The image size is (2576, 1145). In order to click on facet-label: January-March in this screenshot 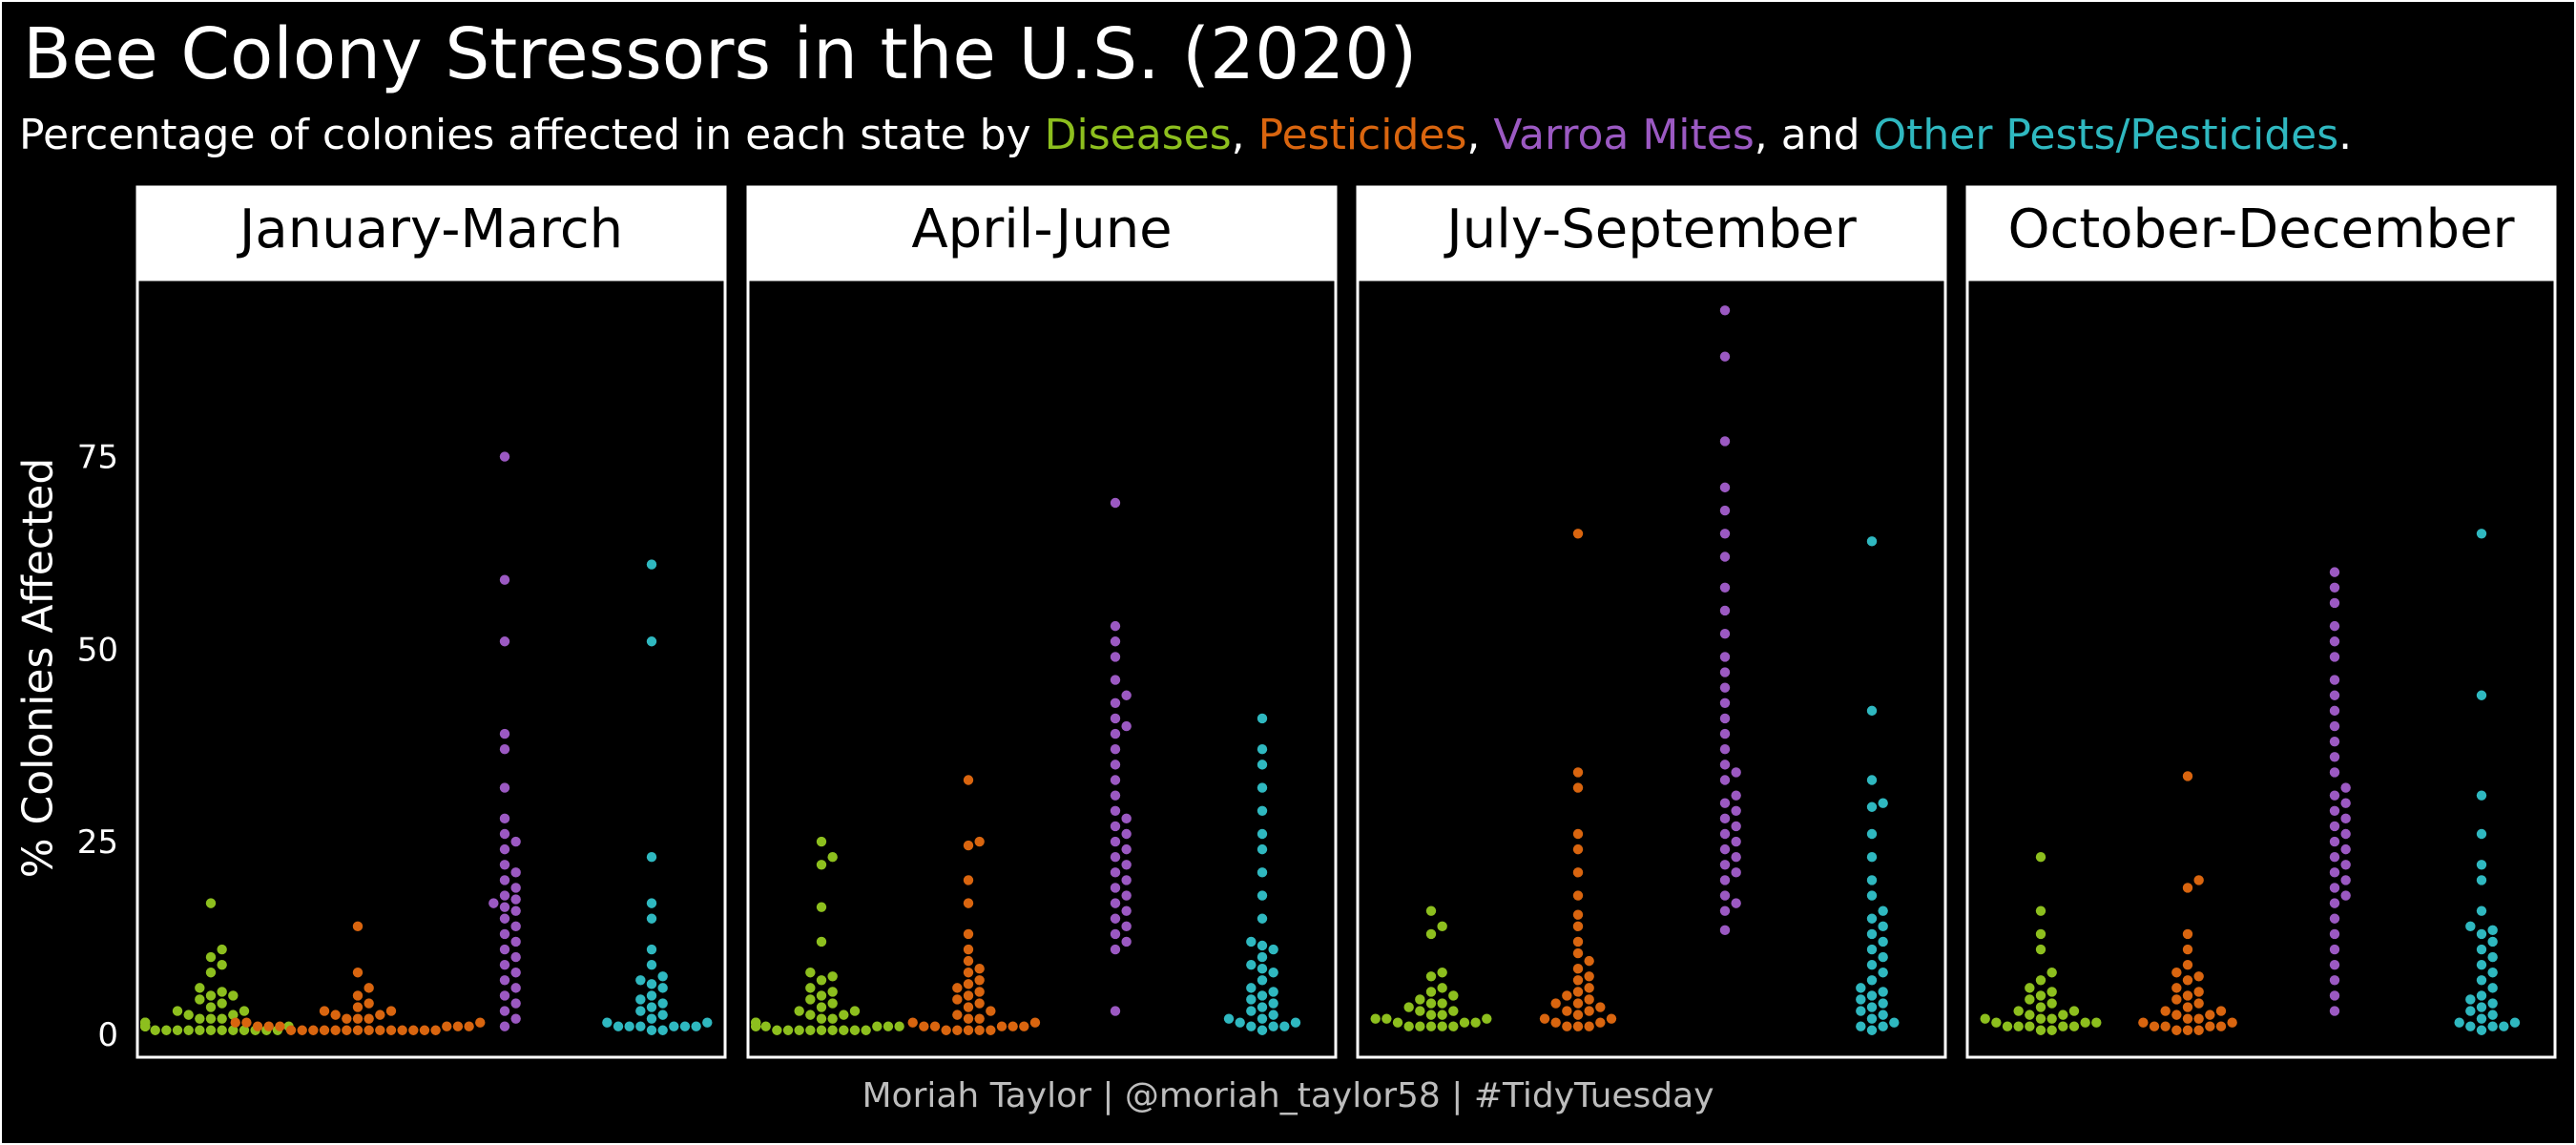, I will do `click(430, 229)`.